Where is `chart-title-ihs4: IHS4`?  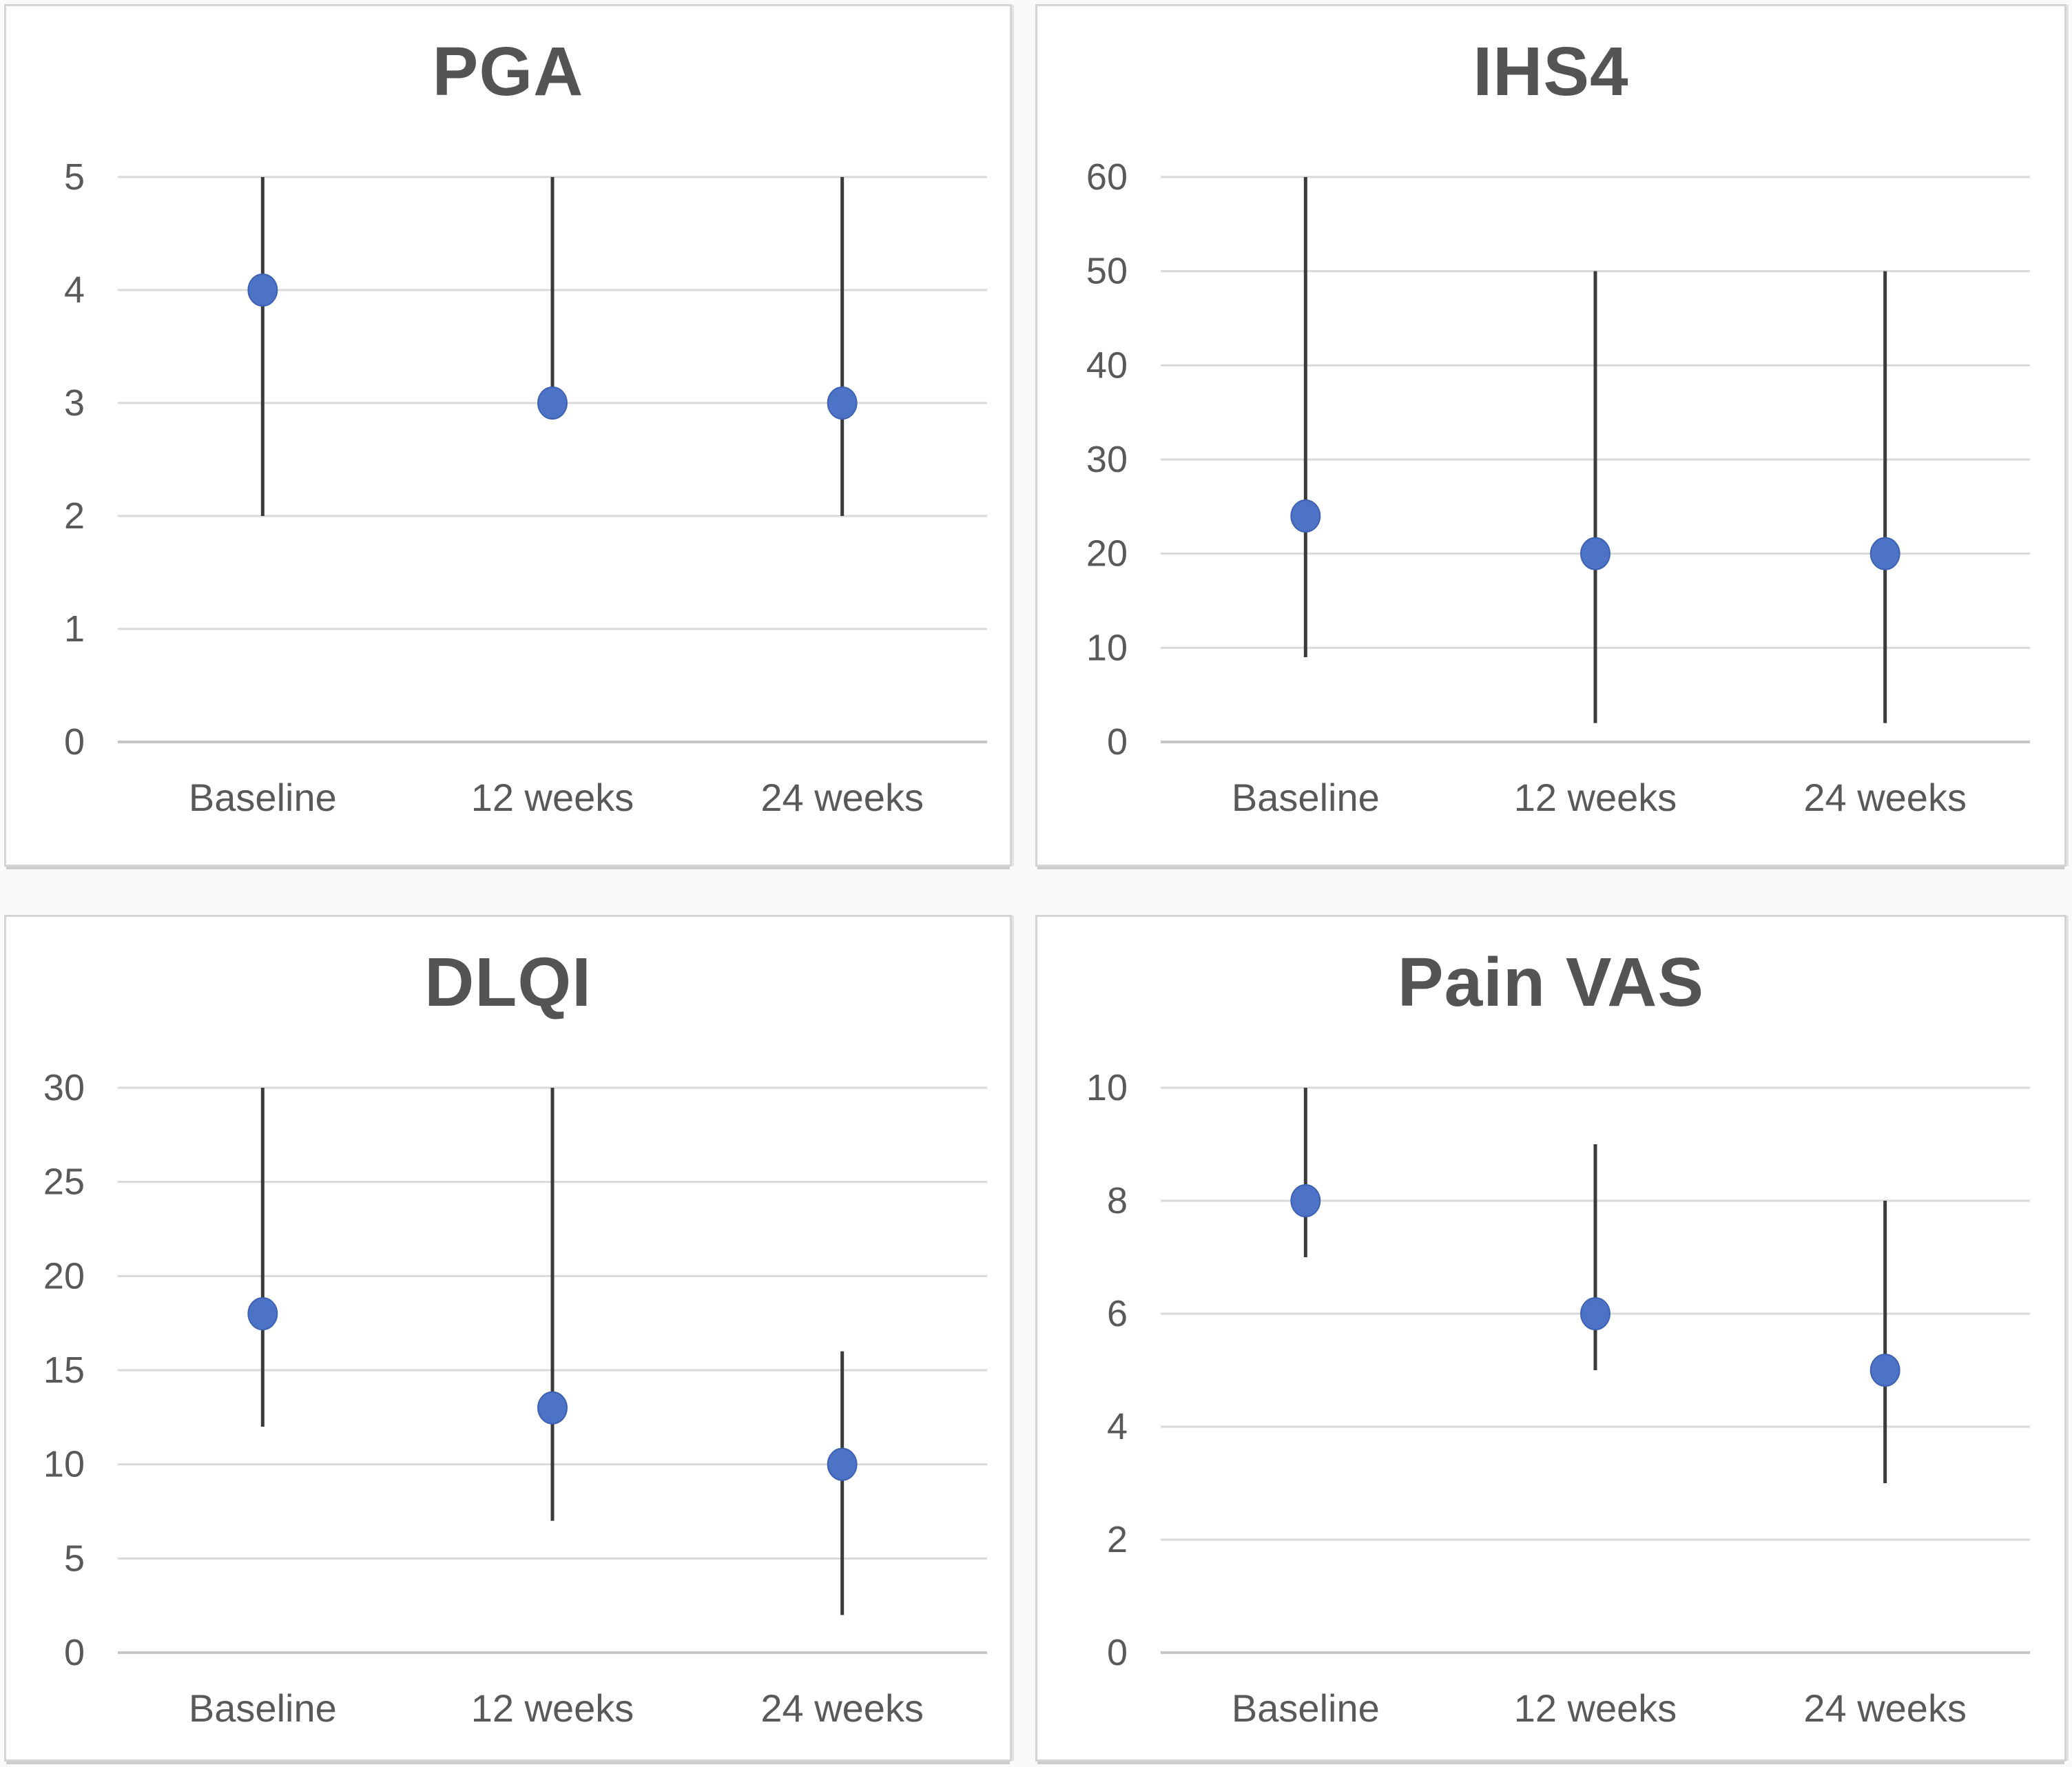
chart-title-ihs4: IHS4 is located at coordinates (1551, 71).